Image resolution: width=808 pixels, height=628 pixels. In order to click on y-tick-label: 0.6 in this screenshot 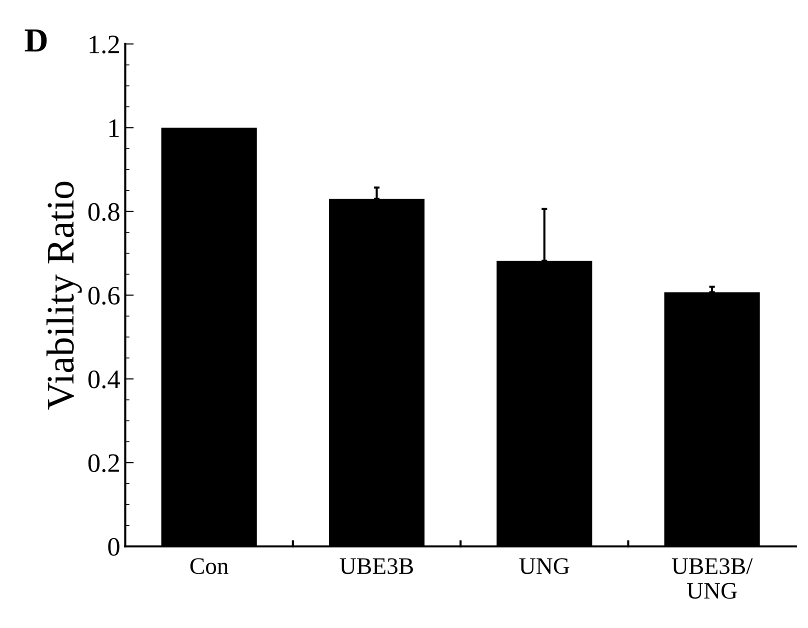, I will do `click(104, 295)`.